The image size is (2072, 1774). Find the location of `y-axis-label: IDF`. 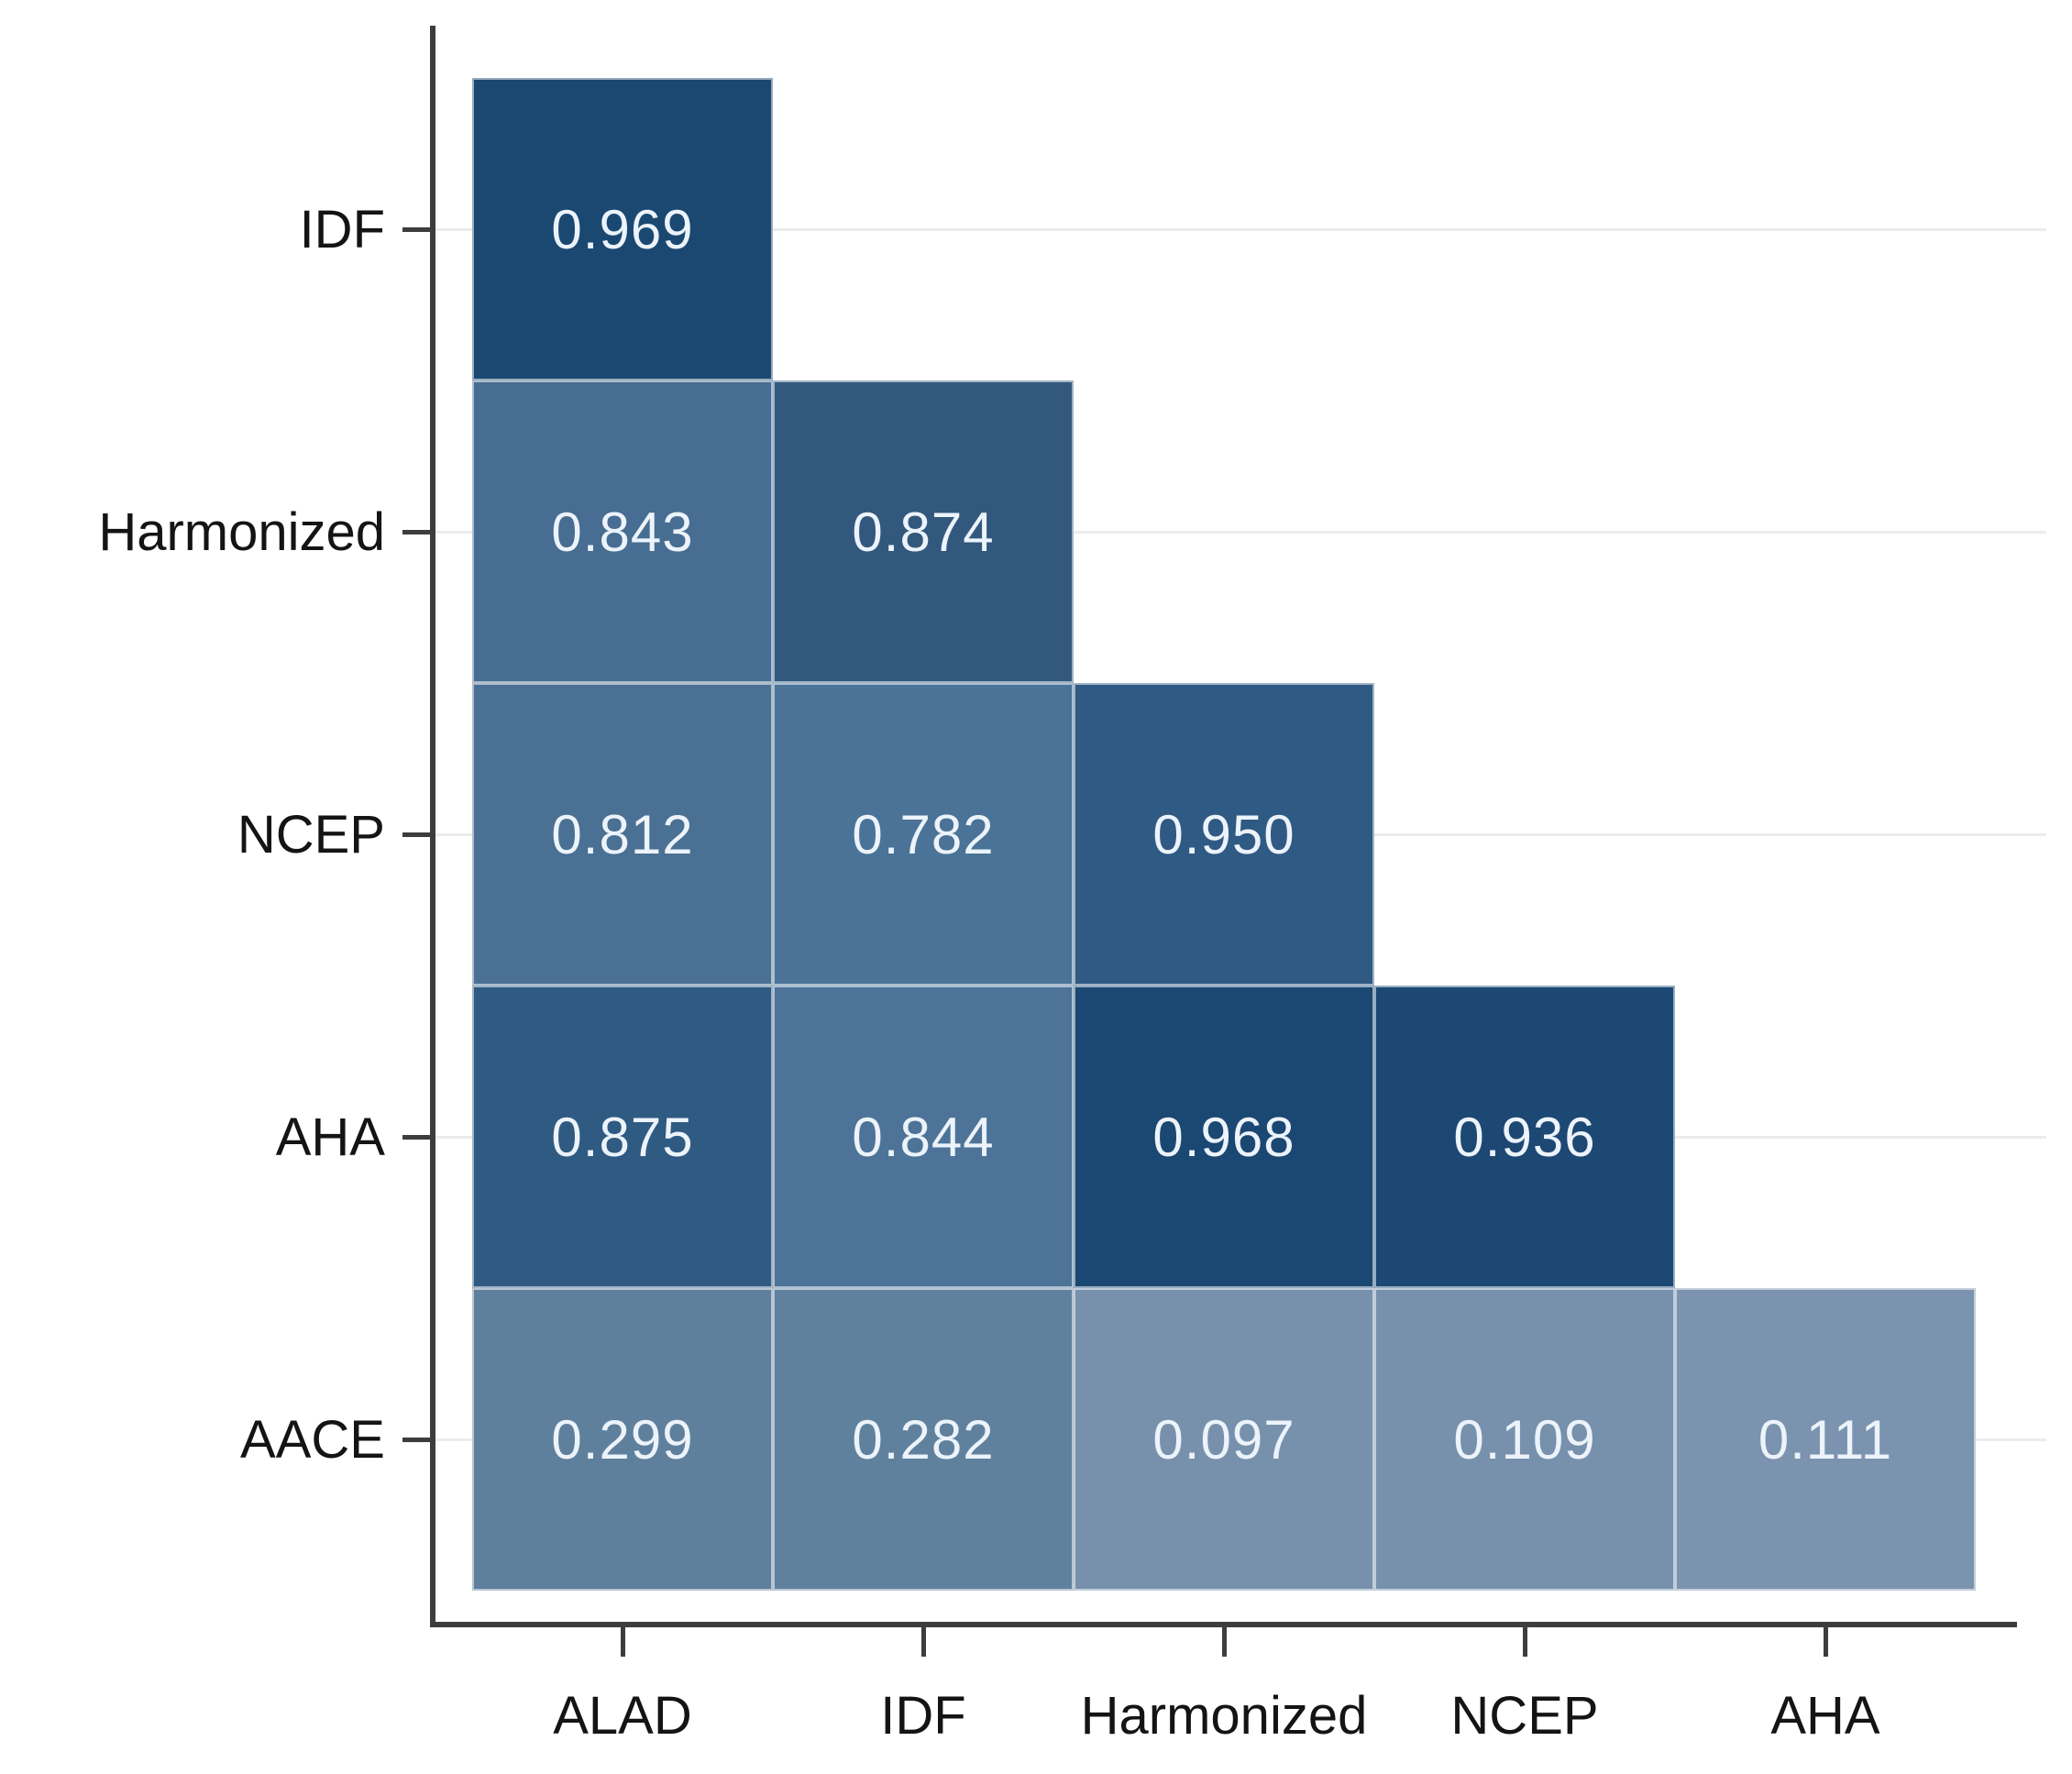

y-axis-label: IDF is located at coordinates (342, 229).